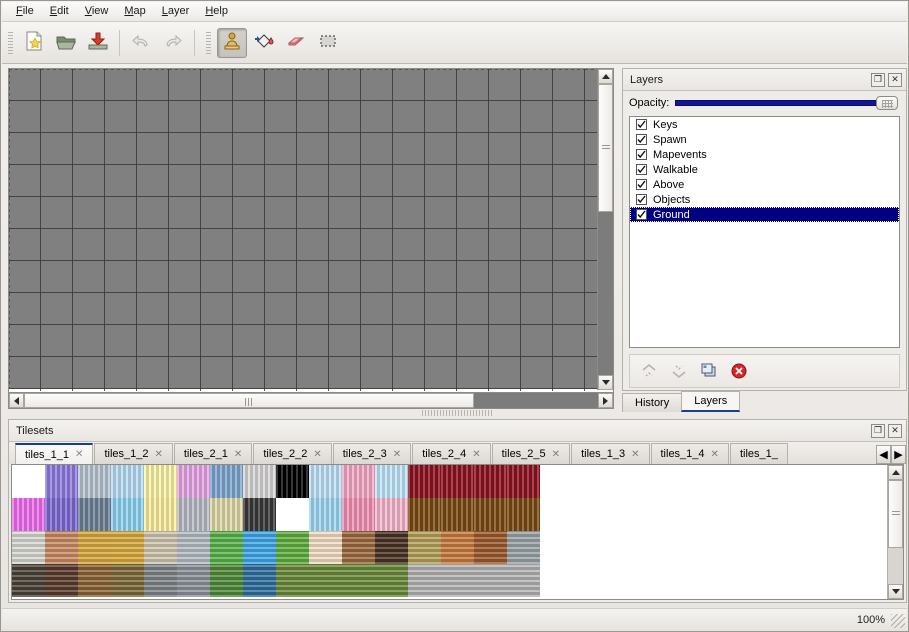 The height and width of the screenshot is (632, 909). Describe the element at coordinates (292, 453) in the screenshot. I see `tileset-tab: tiles_2_2 ✕` at that location.